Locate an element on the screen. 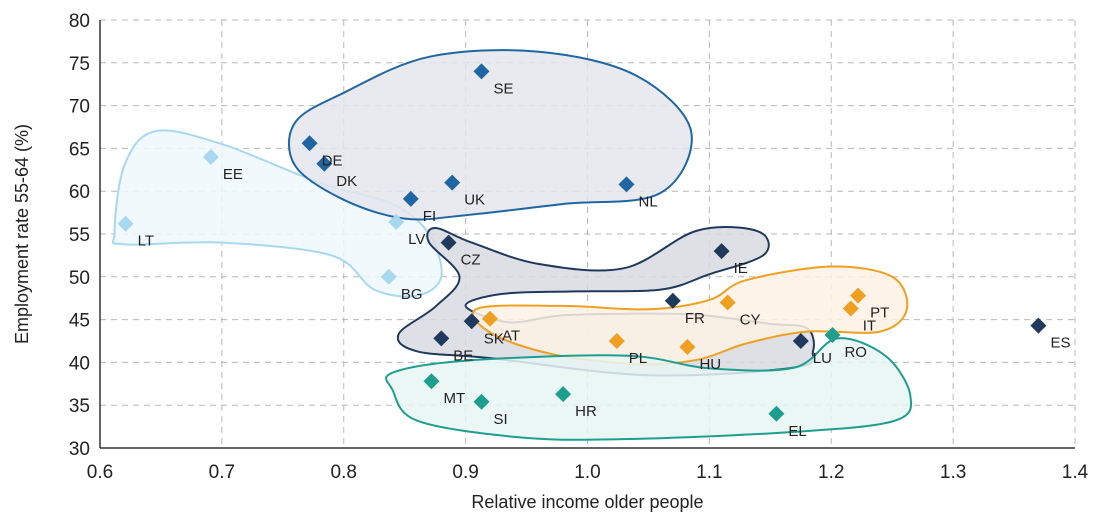  y-tick-label: 60 is located at coordinates (79, 192).